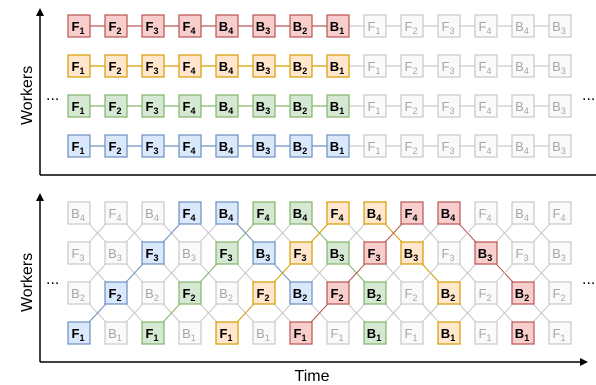 The image size is (596, 385). I want to click on bottom-idle-task-F1-label: F1, so click(559, 334).